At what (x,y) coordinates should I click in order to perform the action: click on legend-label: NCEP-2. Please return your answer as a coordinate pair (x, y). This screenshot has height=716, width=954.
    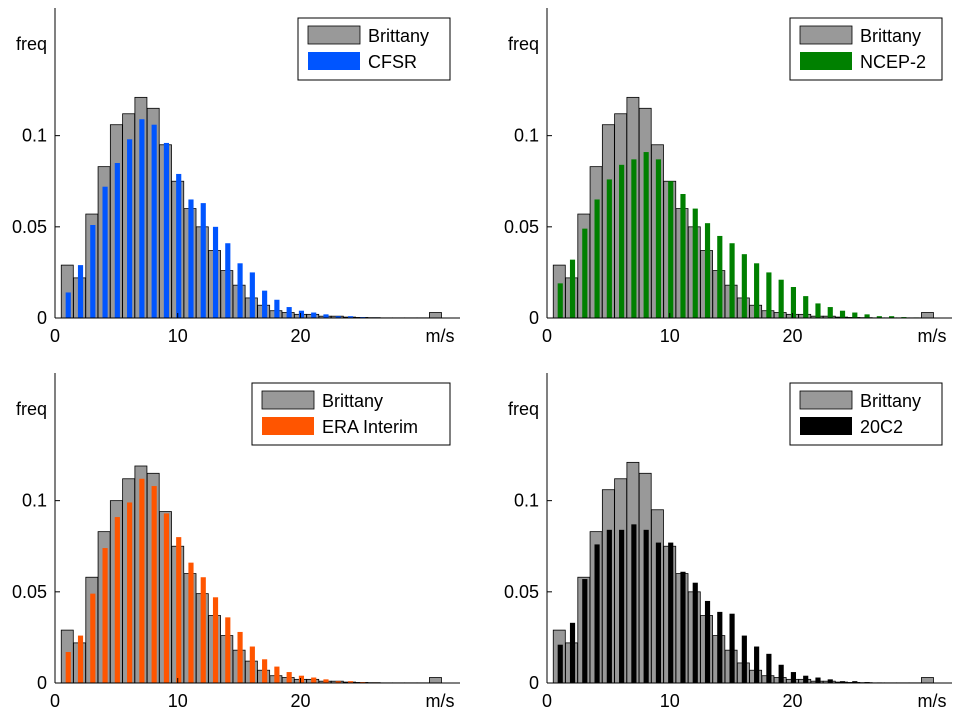
    Looking at the image, I should click on (893, 62).